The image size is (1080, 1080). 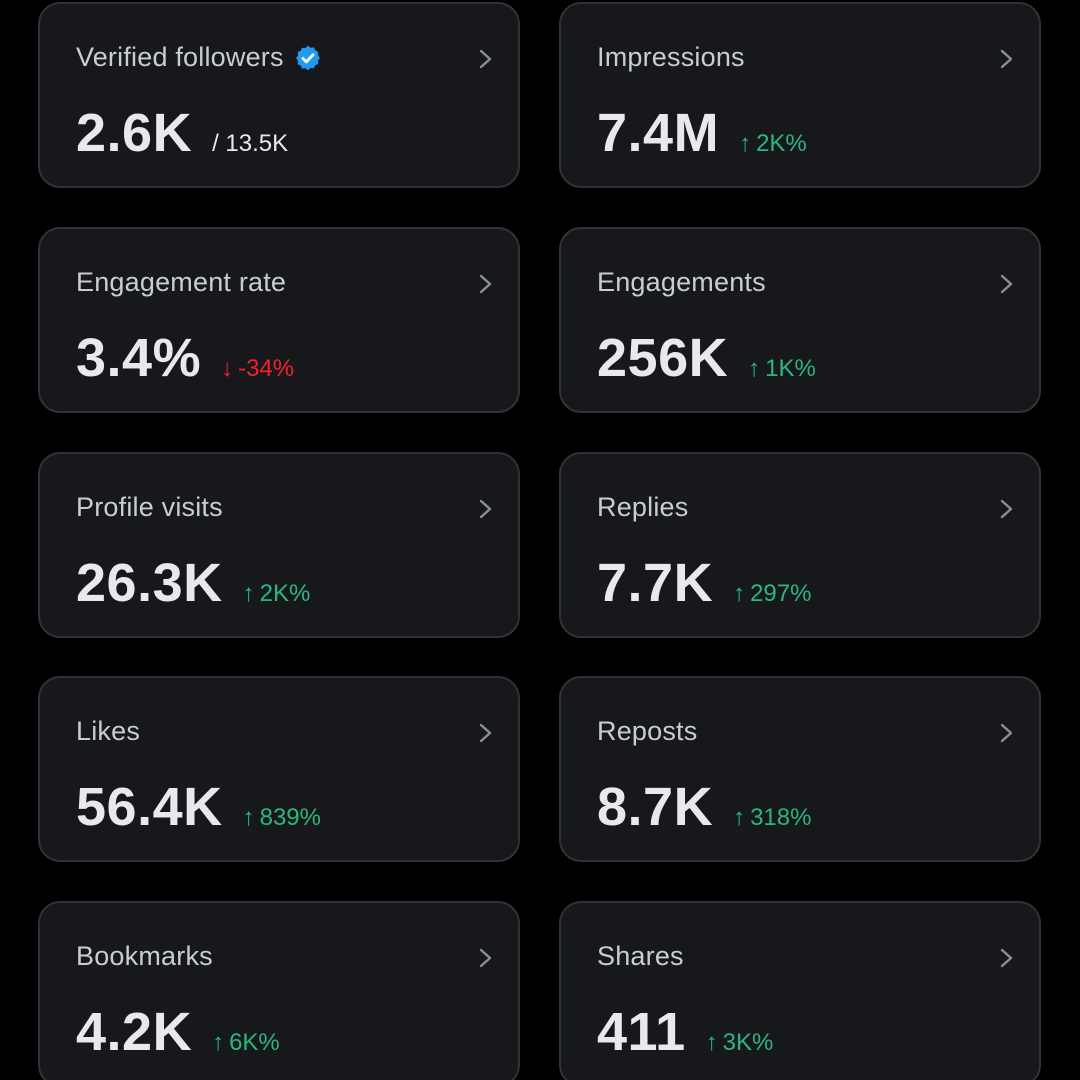 What do you see at coordinates (290, 817) in the screenshot?
I see `card-delta-value: 839%` at bounding box center [290, 817].